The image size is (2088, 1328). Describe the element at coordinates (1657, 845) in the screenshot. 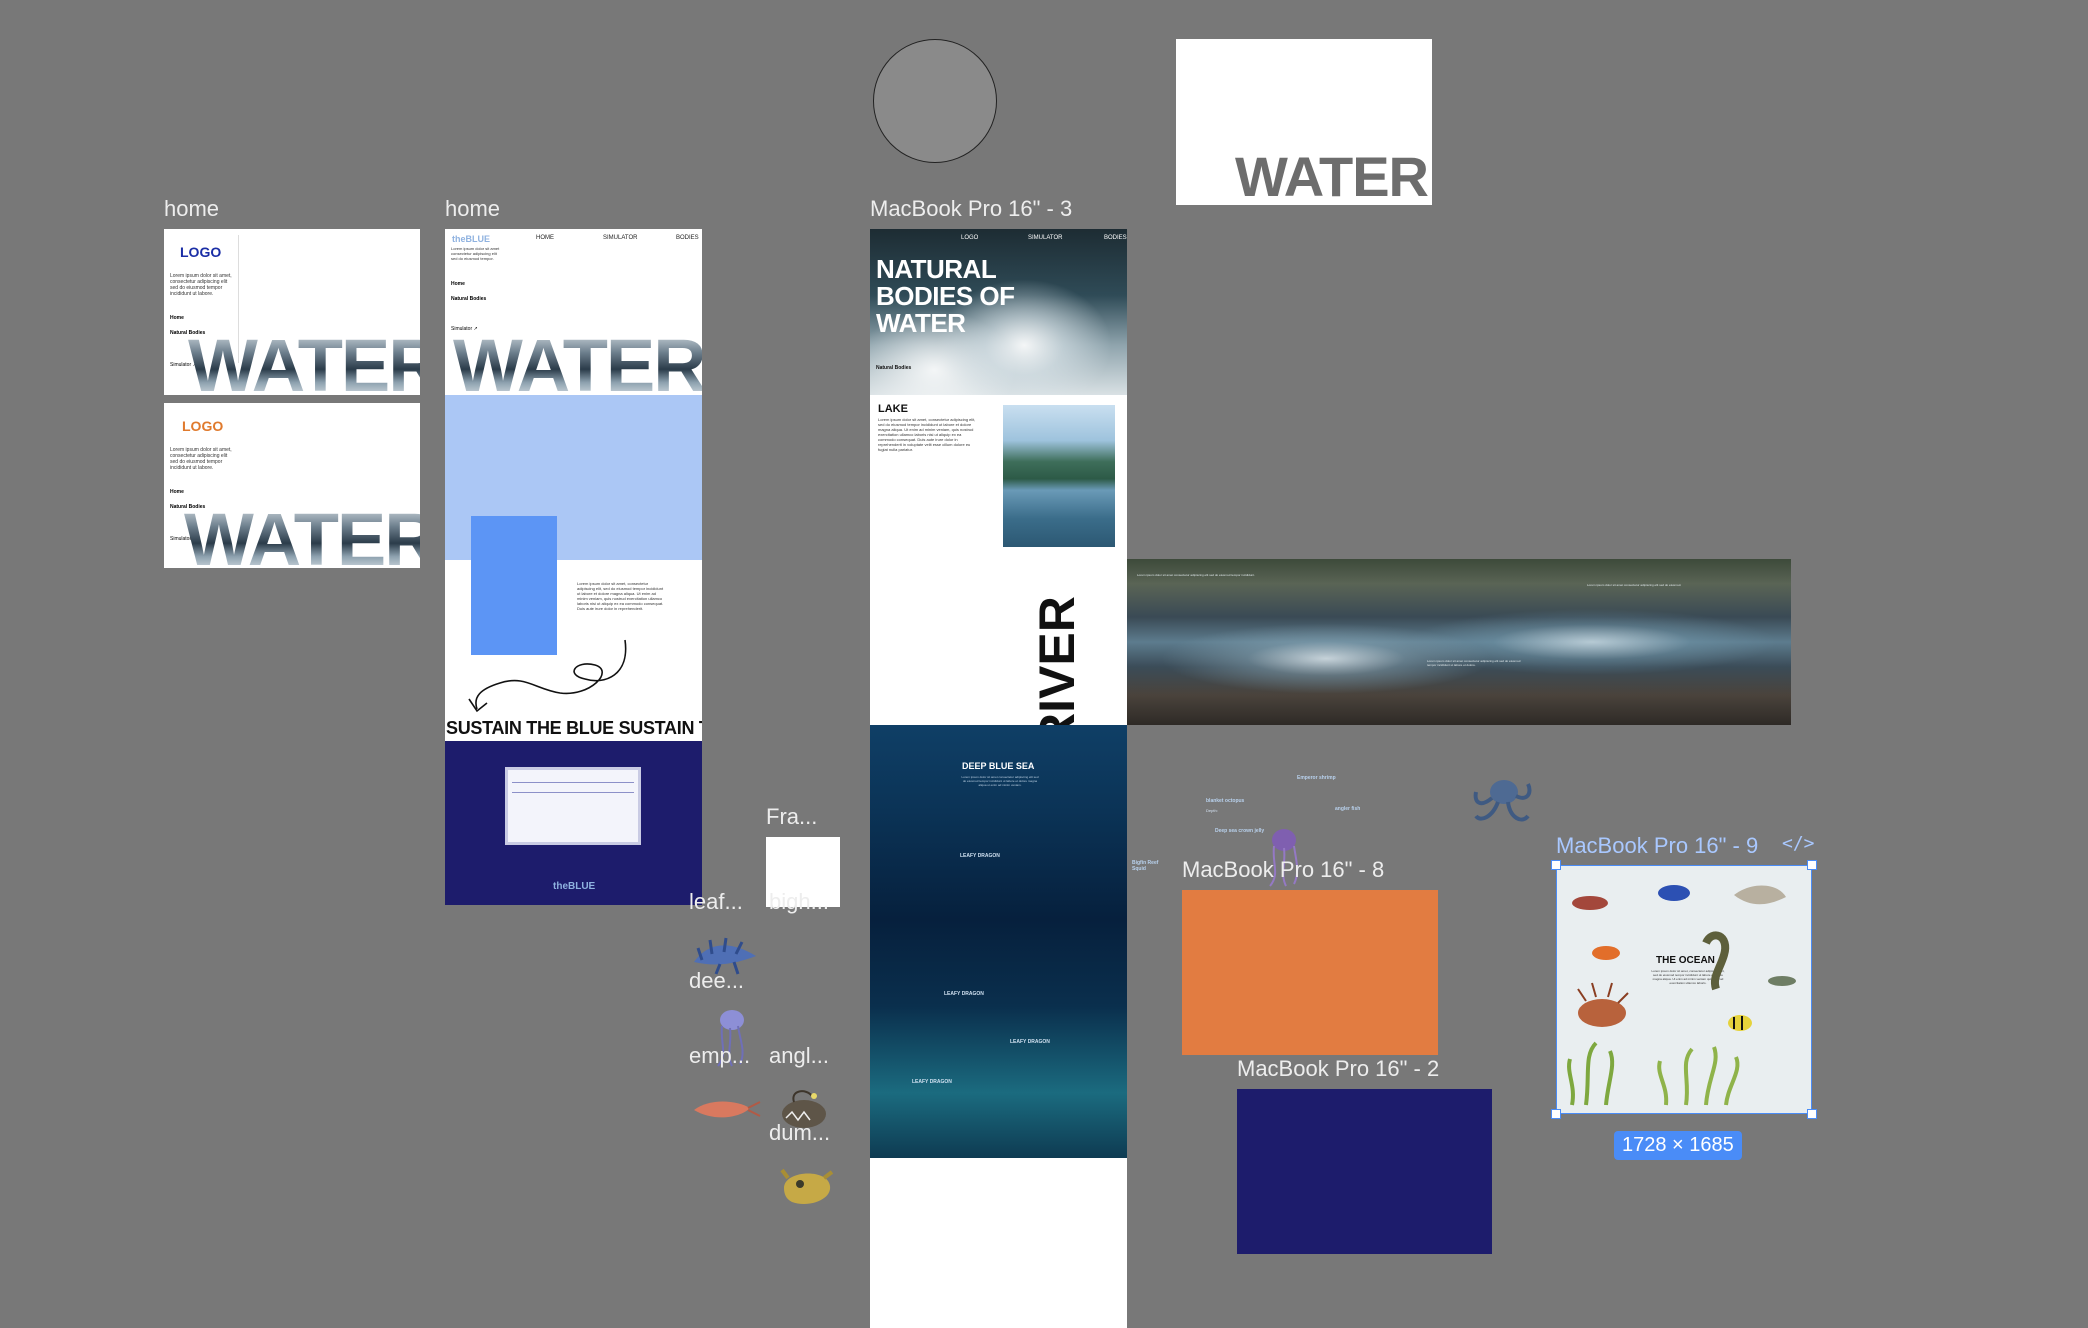

I see `frame-label-mbp9: MacBook Pro 16" - 9` at that location.